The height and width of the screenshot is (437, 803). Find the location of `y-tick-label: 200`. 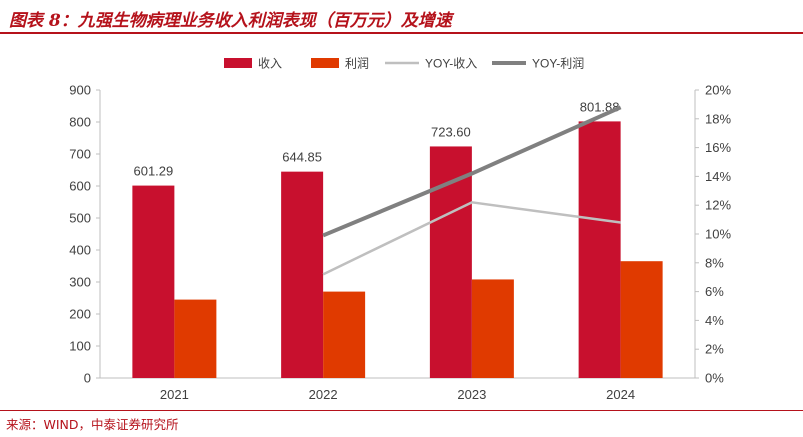

y-tick-label: 200 is located at coordinates (80, 314).